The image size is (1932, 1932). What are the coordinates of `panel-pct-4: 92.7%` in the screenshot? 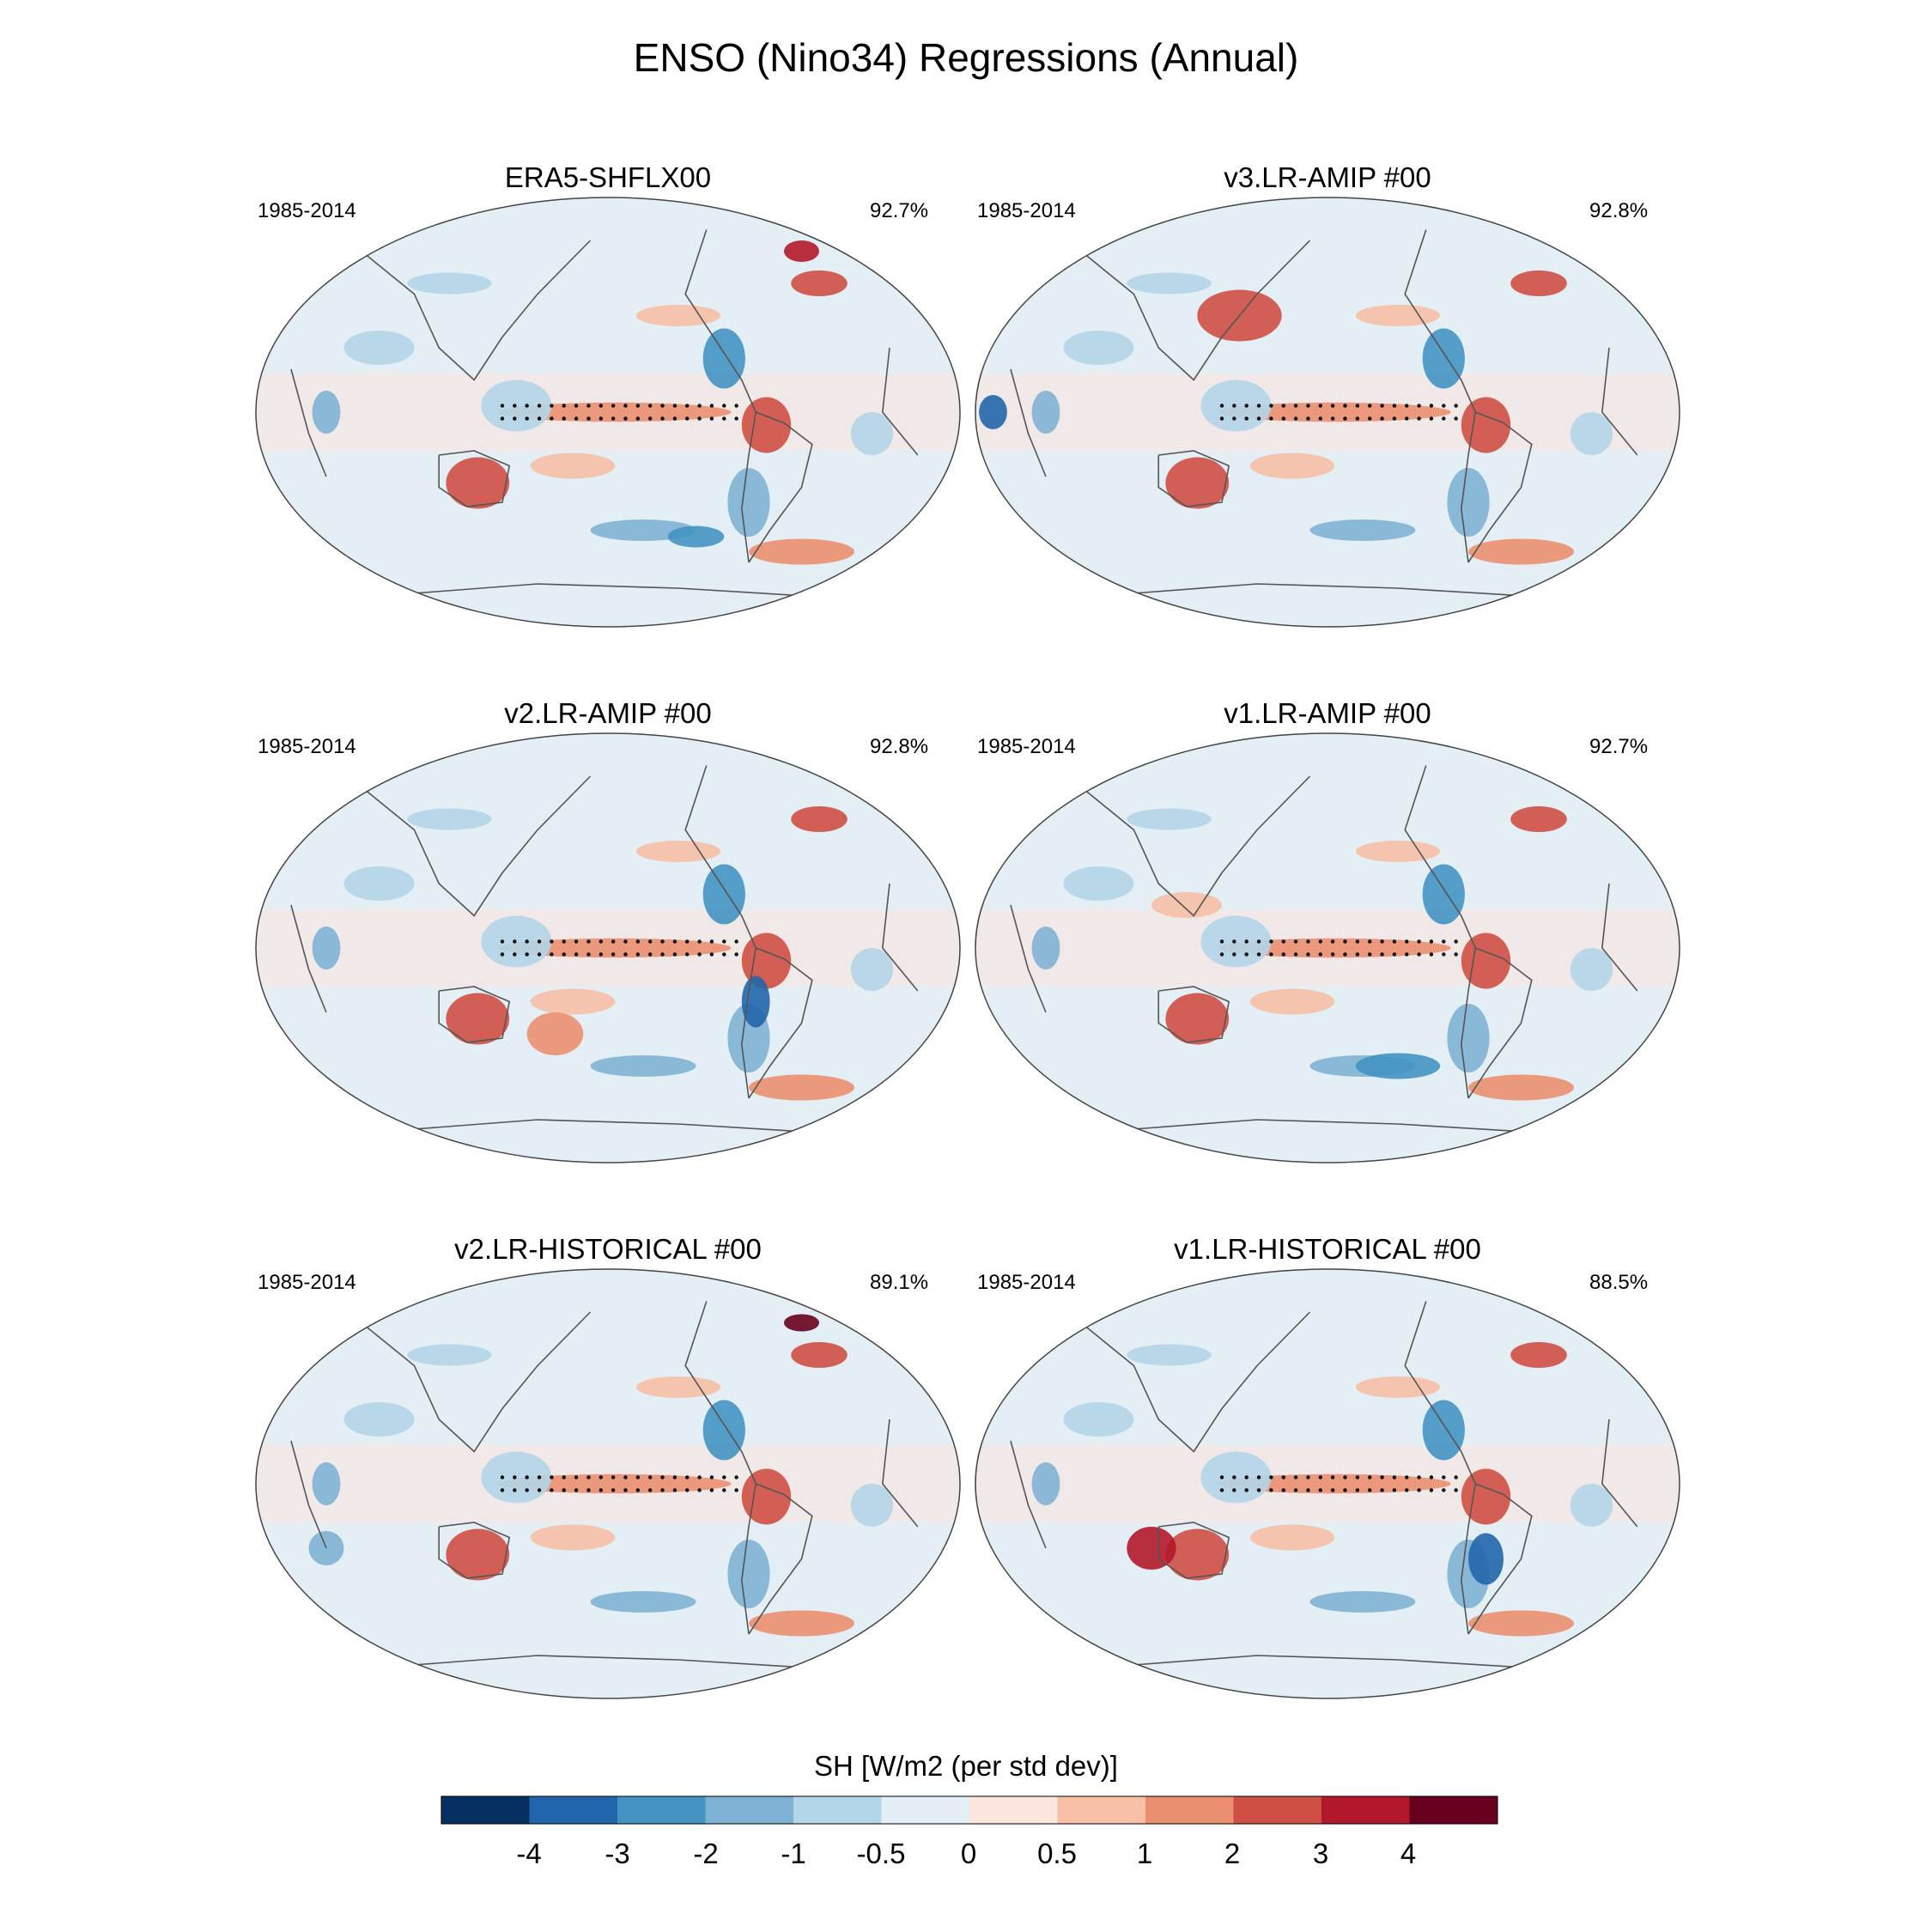 It's located at (1619, 746).